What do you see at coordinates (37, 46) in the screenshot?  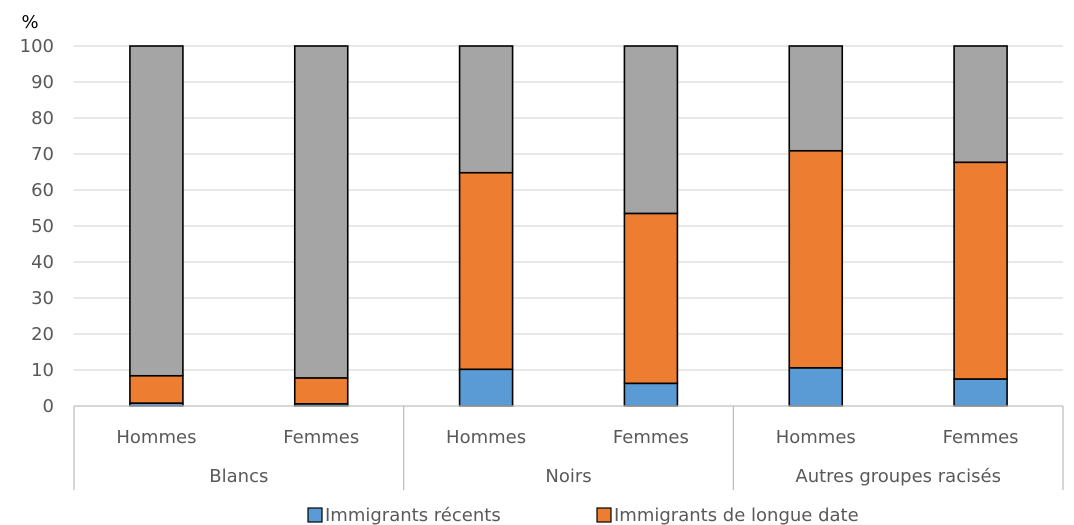 I see `y-tick-label: 100` at bounding box center [37, 46].